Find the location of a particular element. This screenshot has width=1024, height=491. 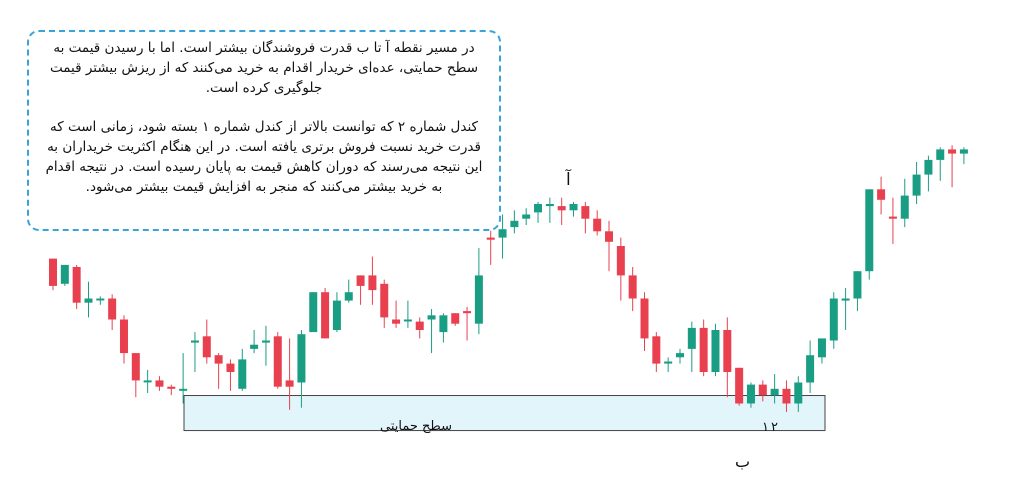

point-a-label: آ is located at coordinates (568, 180).